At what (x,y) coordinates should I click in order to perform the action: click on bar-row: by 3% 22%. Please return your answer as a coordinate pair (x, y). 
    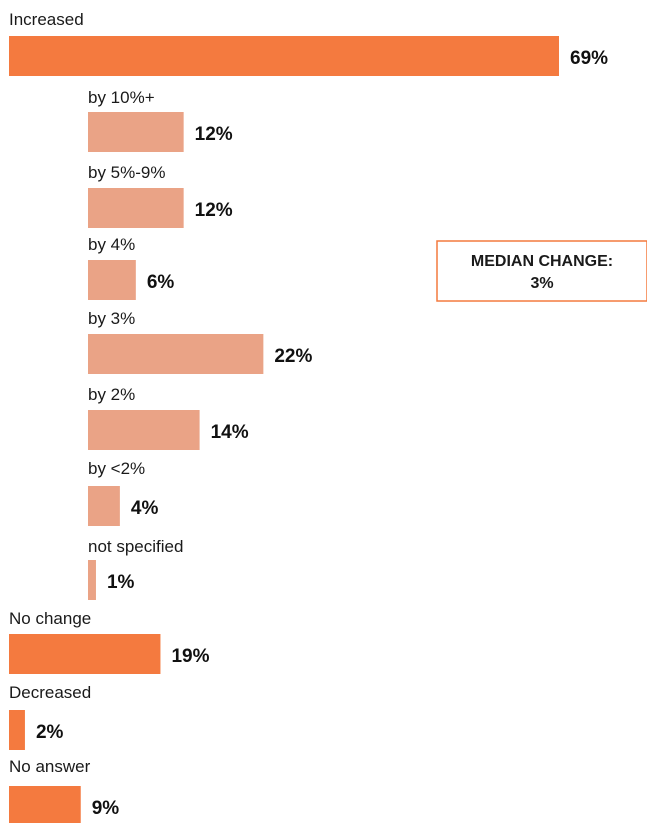
    Looking at the image, I should click on (200, 341).